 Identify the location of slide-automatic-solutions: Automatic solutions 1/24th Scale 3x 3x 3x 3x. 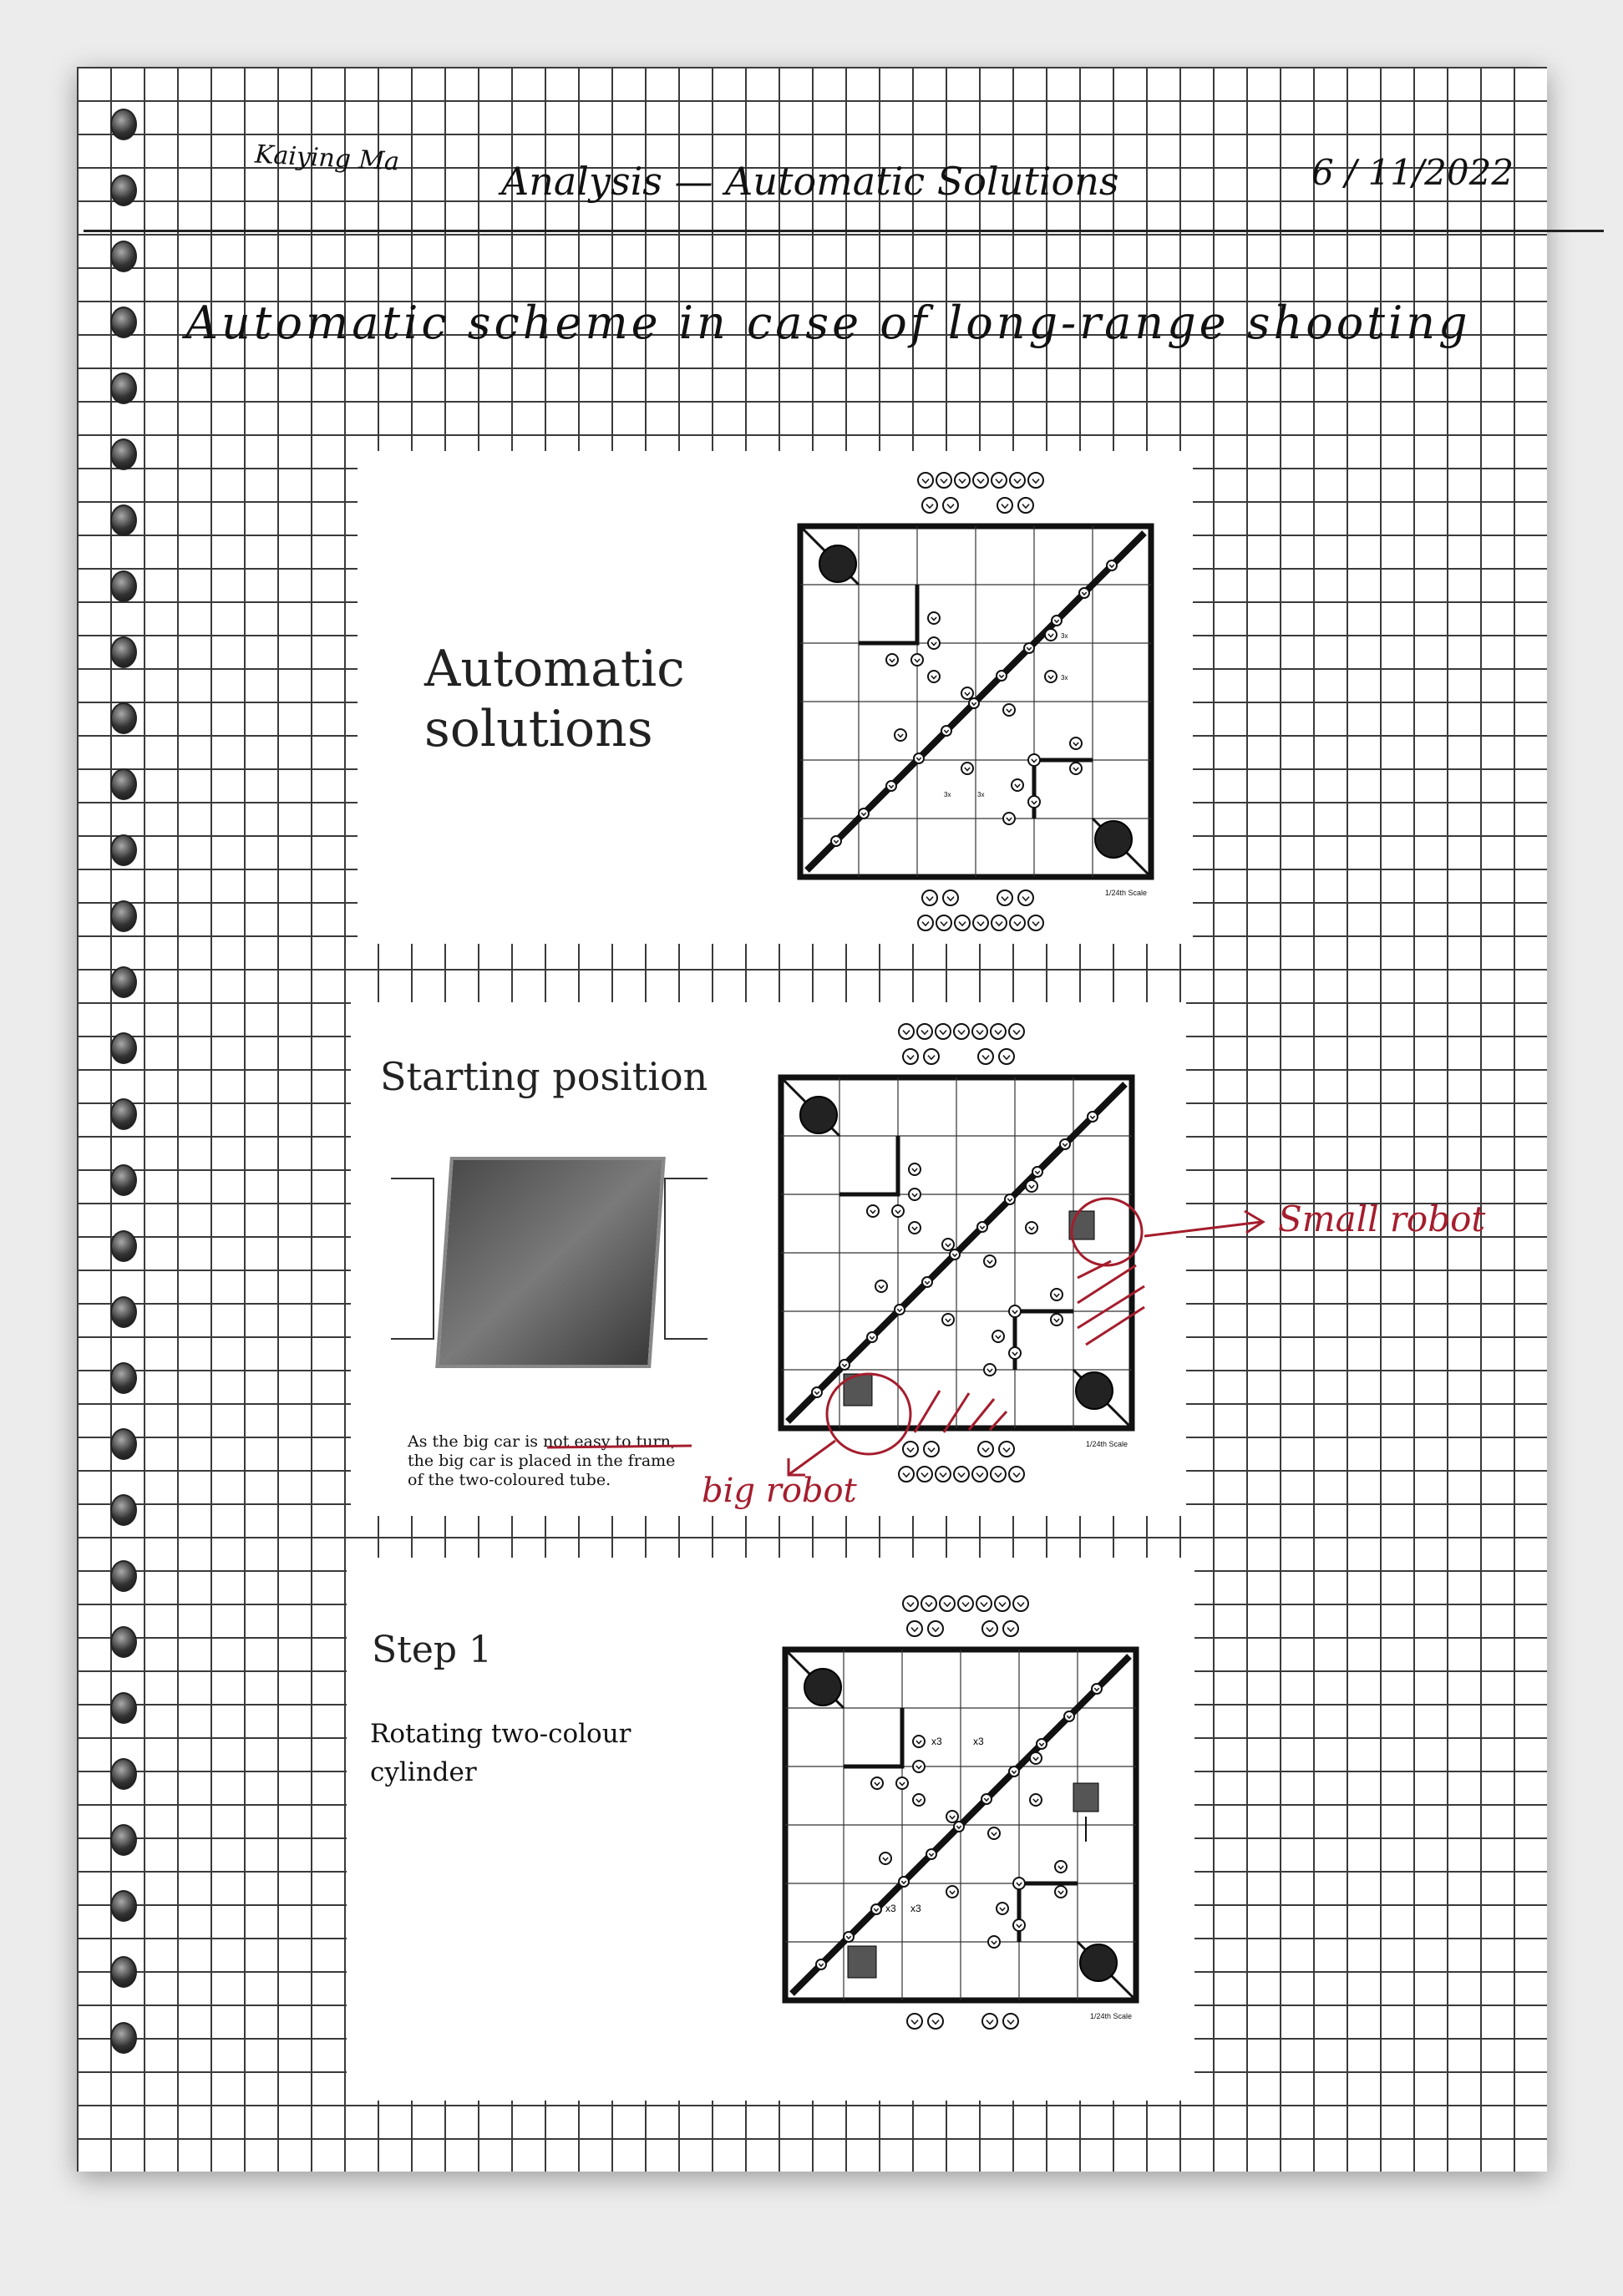
(775, 697).